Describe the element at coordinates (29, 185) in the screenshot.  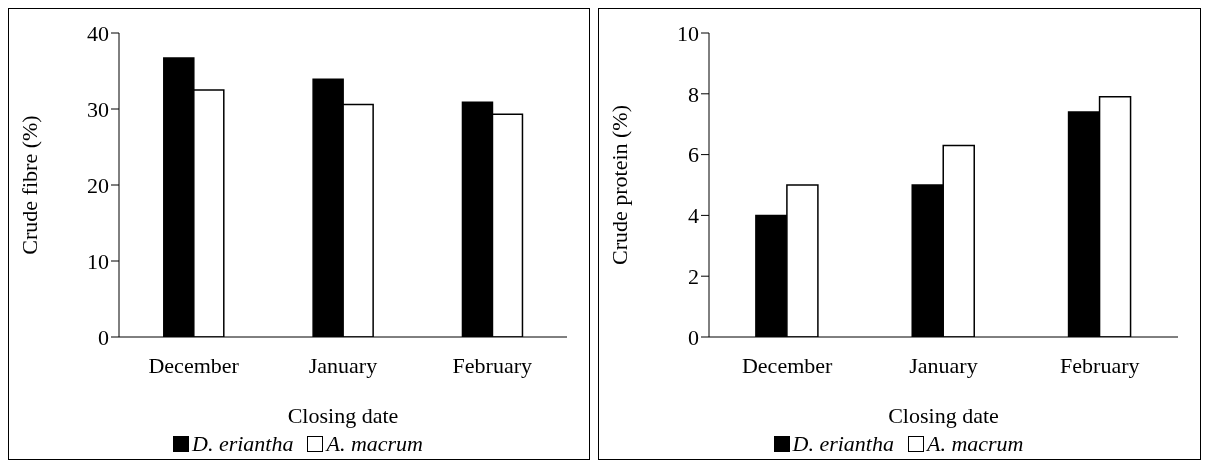
I see `y-axis-title: Crude fibre (%)` at that location.